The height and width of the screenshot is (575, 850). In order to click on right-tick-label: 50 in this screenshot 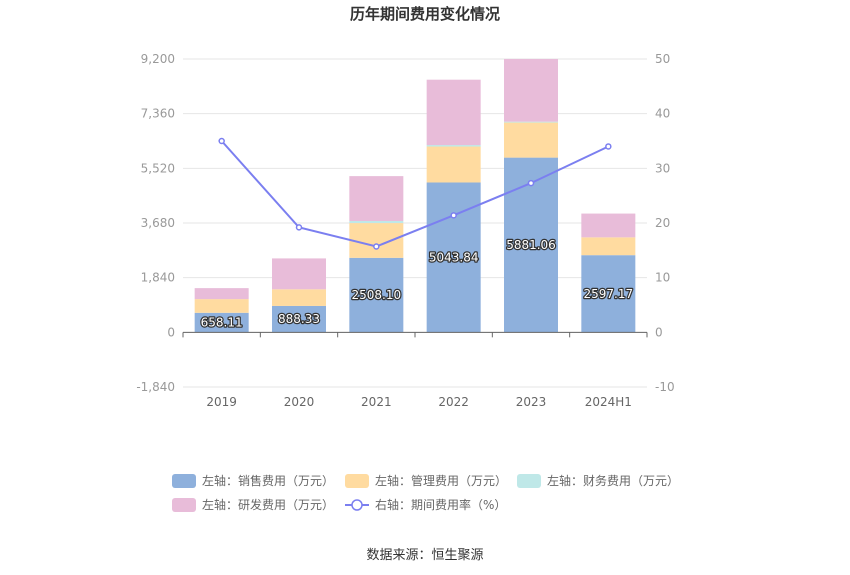, I will do `click(662, 59)`.